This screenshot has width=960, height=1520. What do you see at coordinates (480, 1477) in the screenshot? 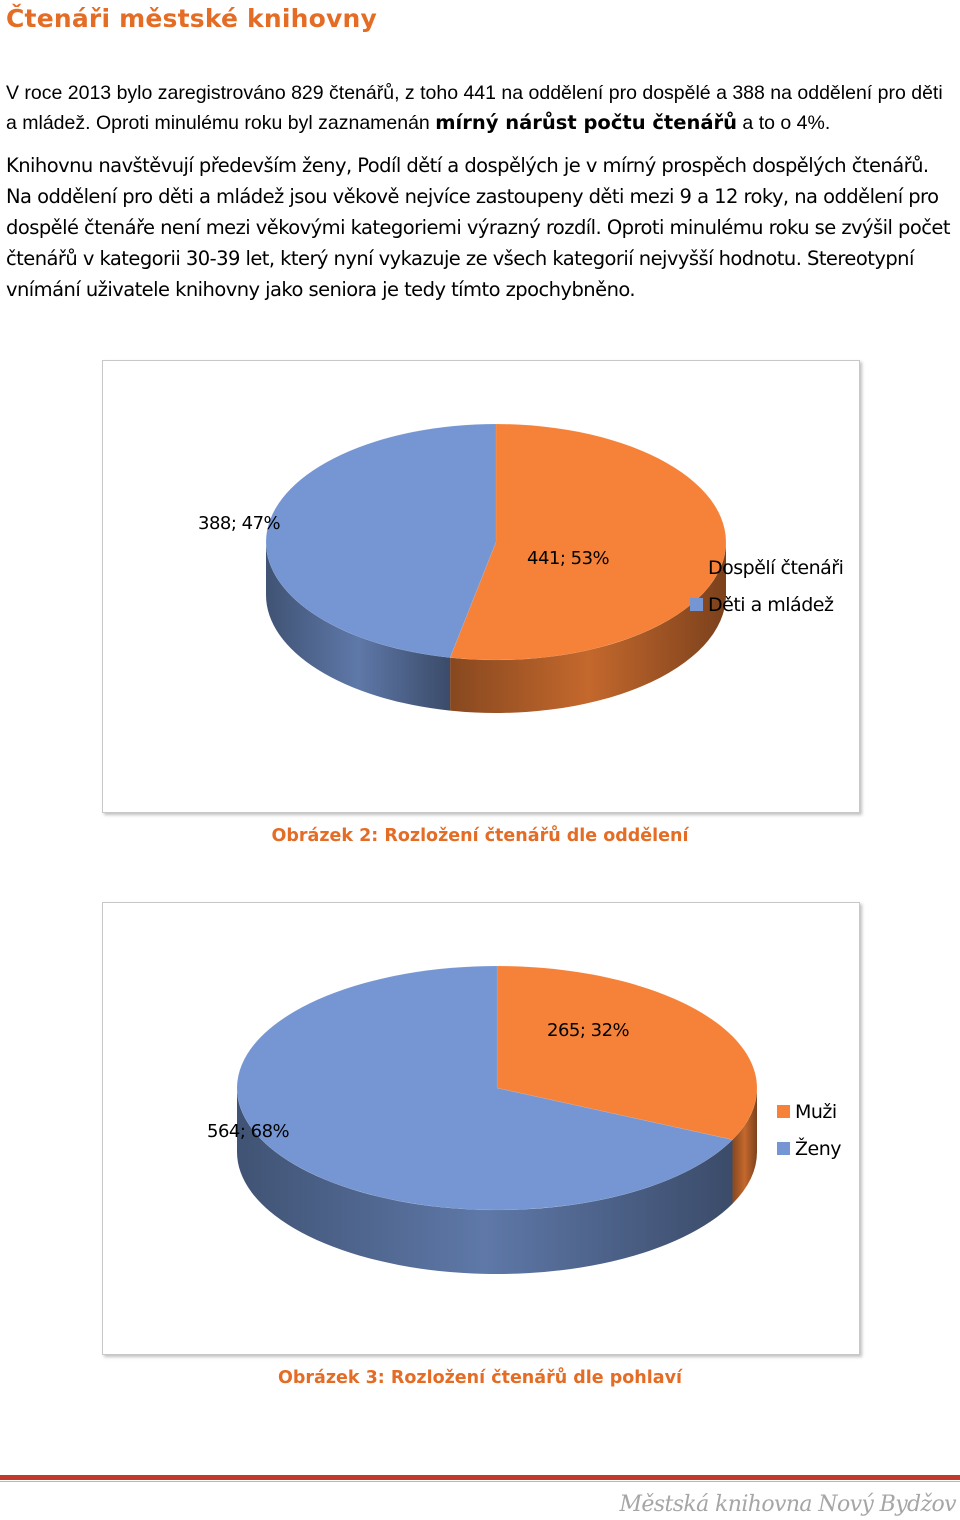
I see `footer-rule` at bounding box center [480, 1477].